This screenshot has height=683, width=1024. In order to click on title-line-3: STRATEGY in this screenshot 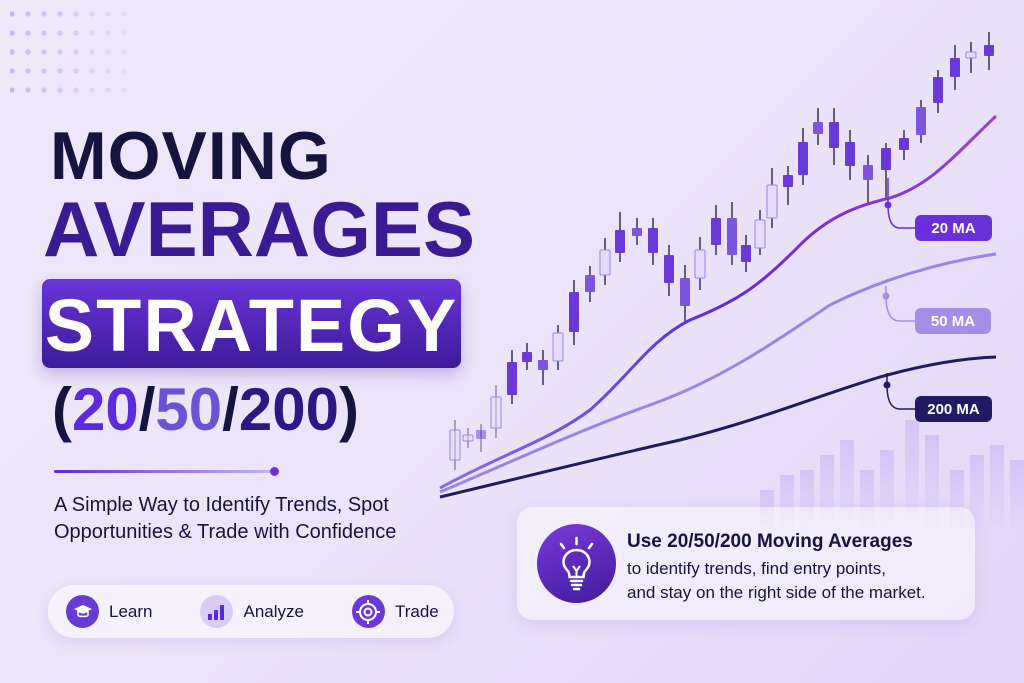, I will do `click(251, 325)`.